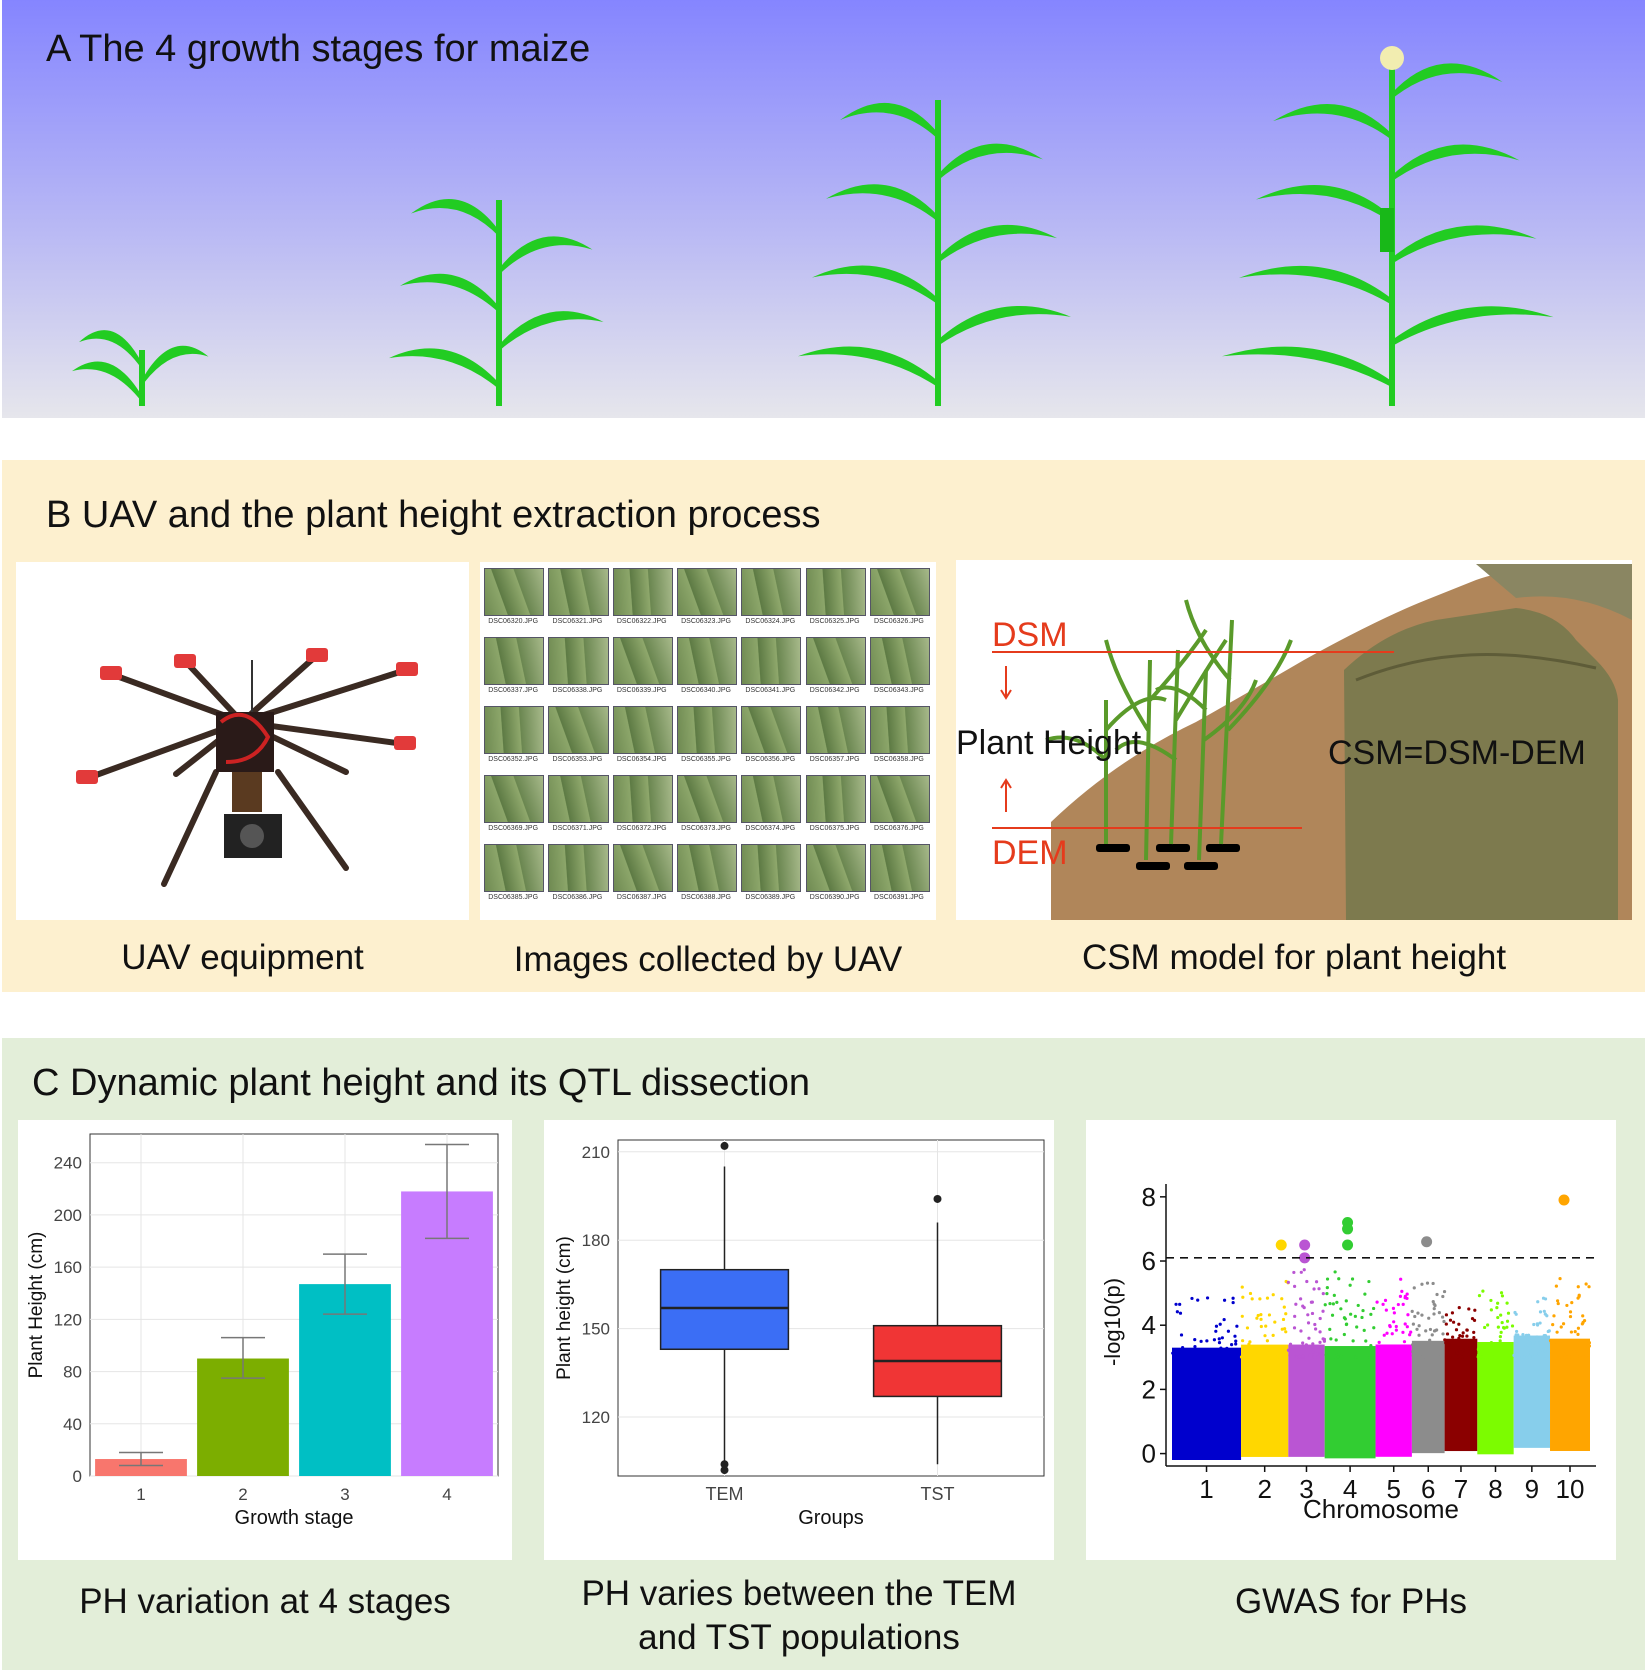 This screenshot has height=1670, width=1645. Describe the element at coordinates (899, 828) in the screenshot. I see `thumbnail-filename: DSC06376.JPG` at that location.